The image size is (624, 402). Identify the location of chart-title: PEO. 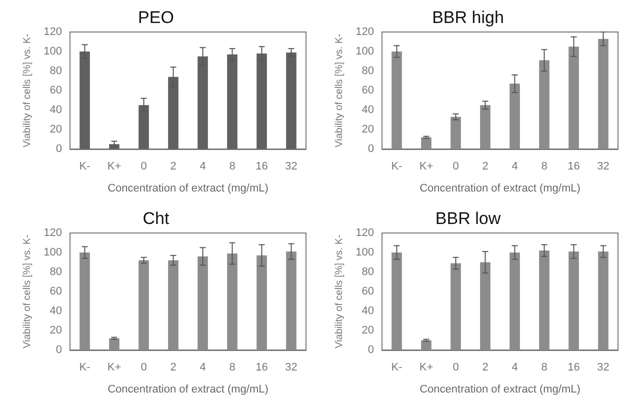
(156, 17).